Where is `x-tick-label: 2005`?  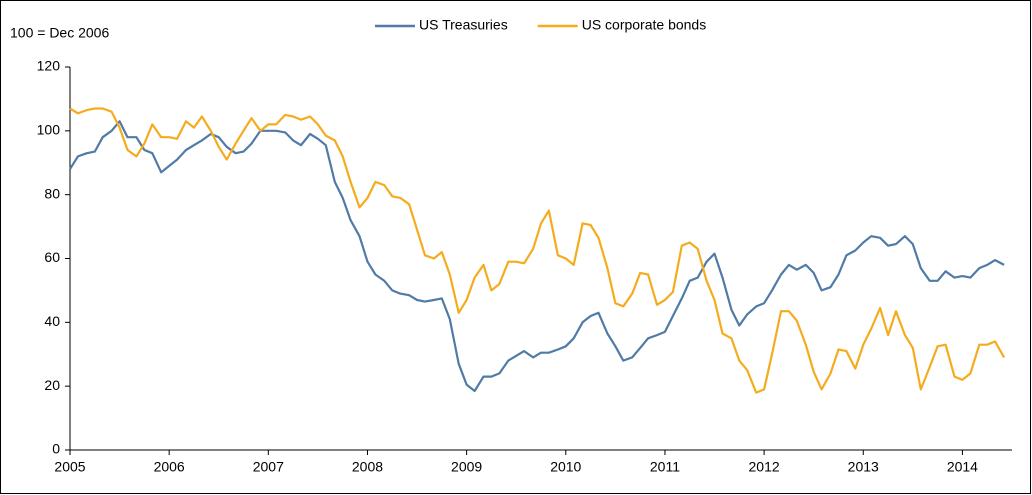 x-tick-label: 2005 is located at coordinates (69, 467).